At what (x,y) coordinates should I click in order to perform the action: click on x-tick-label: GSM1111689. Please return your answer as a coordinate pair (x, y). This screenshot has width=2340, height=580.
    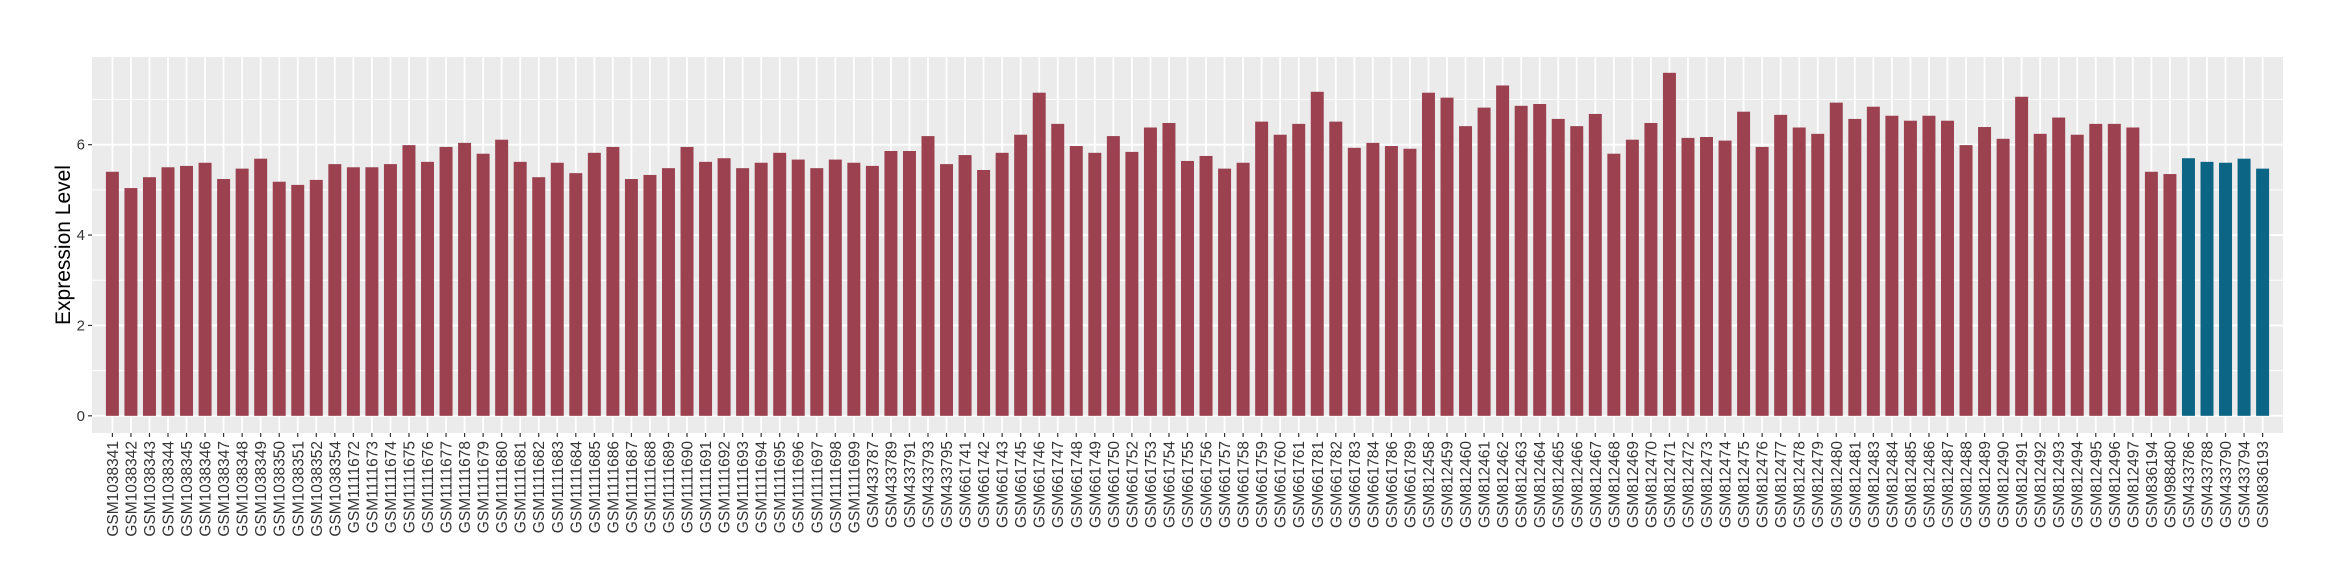
    Looking at the image, I should click on (669, 487).